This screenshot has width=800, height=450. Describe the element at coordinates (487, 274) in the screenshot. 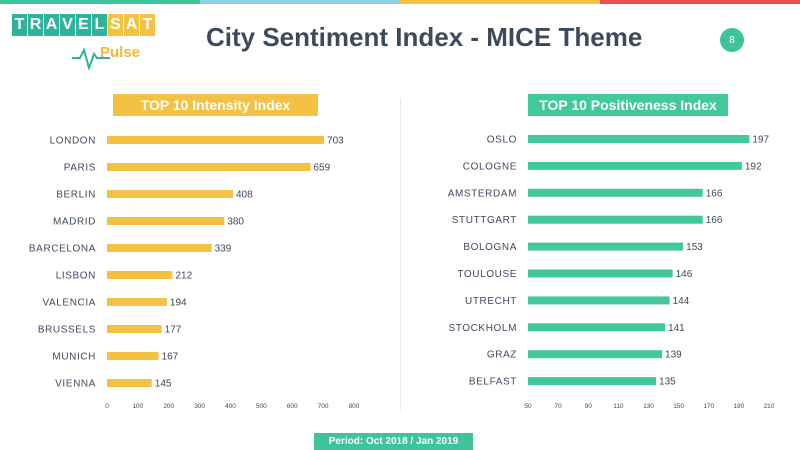

I see `positiveness-category-label: TOULOUSE` at that location.